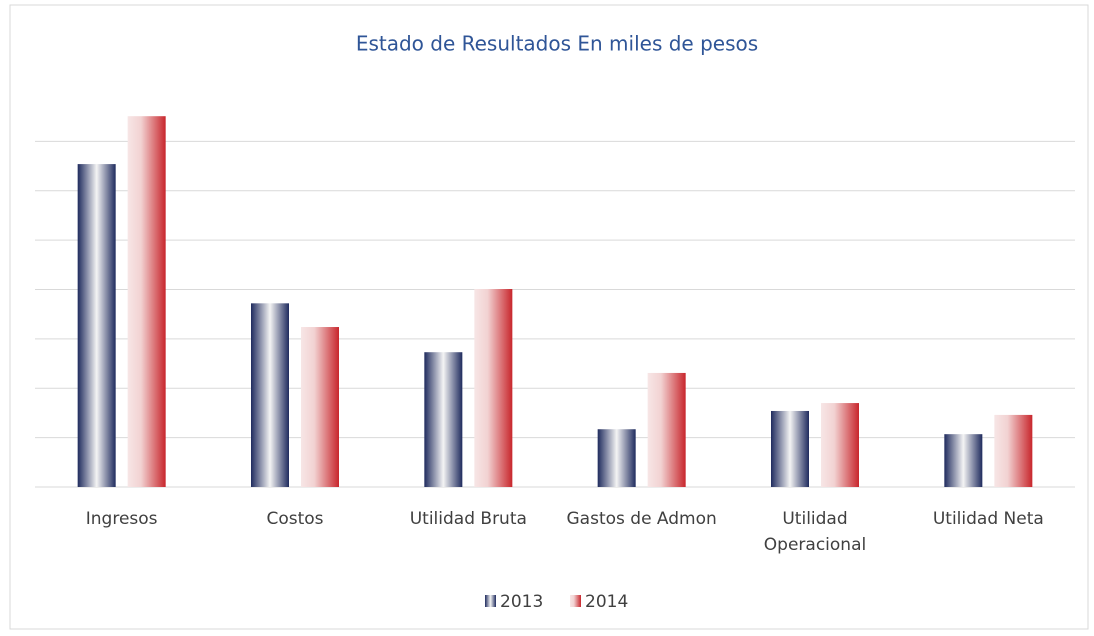  Describe the element at coordinates (521, 602) in the screenshot. I see `legend-label: 2013` at that location.